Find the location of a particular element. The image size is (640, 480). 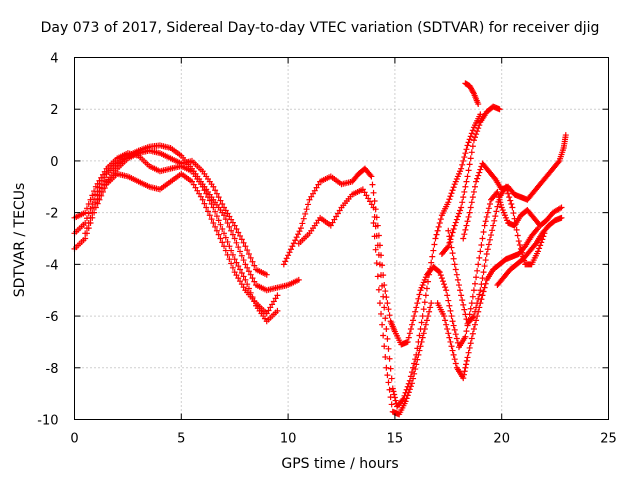

x-tick-label: 20 is located at coordinates (501, 439).